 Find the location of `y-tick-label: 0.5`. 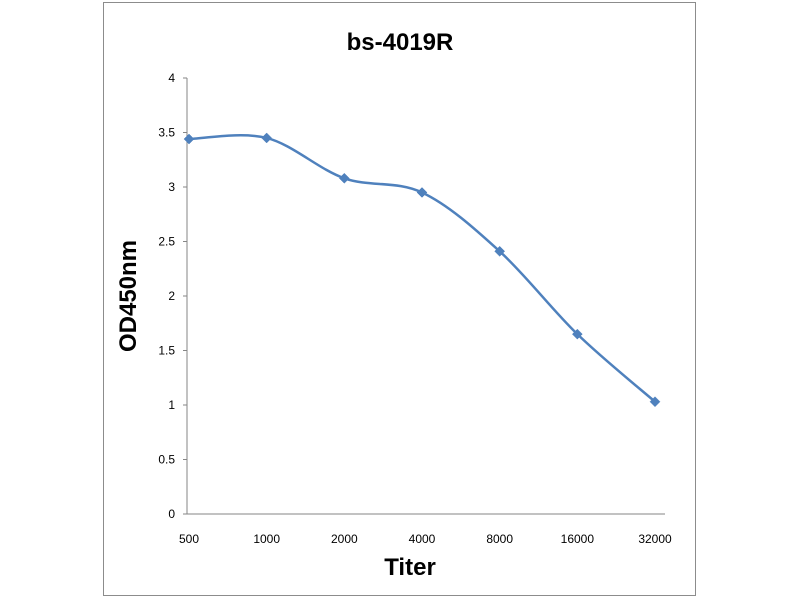

y-tick-label: 0.5 is located at coordinates (166, 460).